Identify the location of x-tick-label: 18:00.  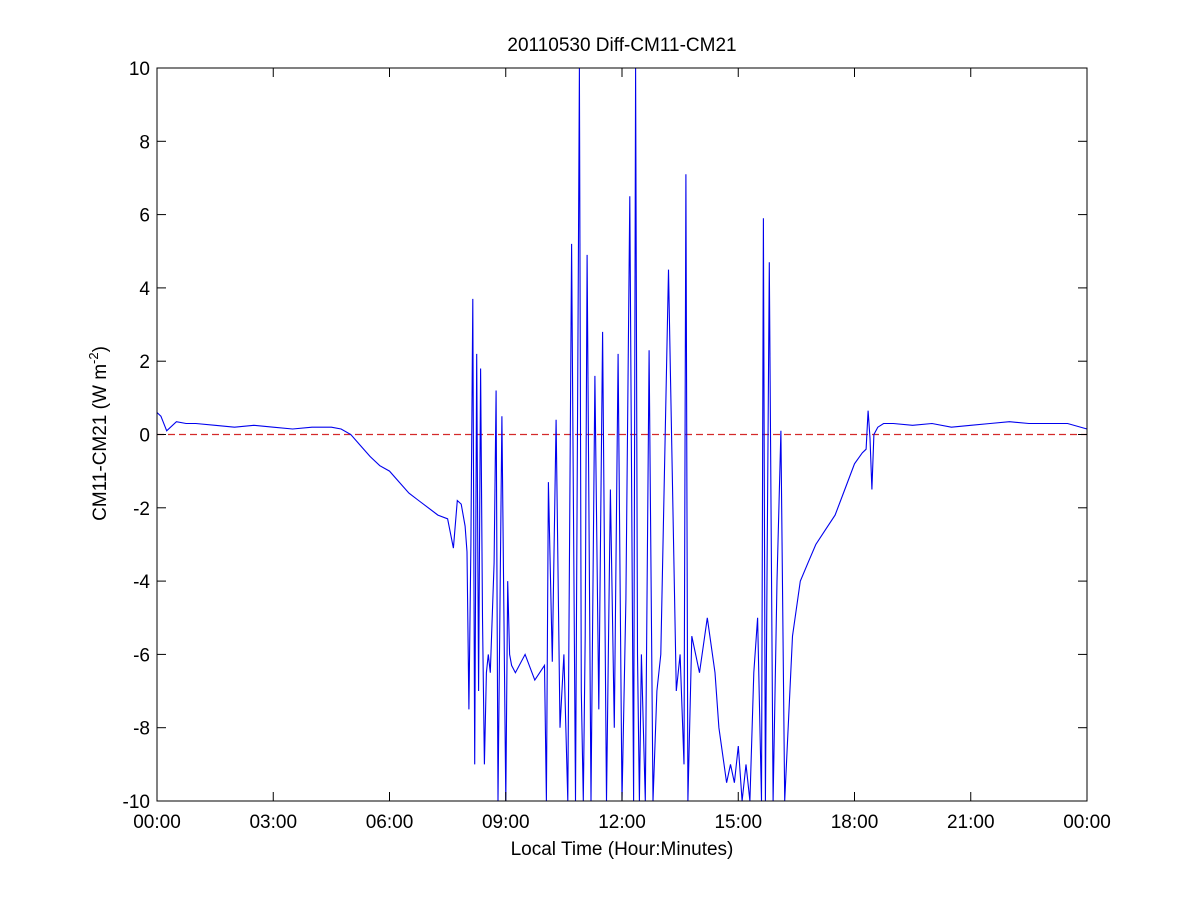
(855, 822).